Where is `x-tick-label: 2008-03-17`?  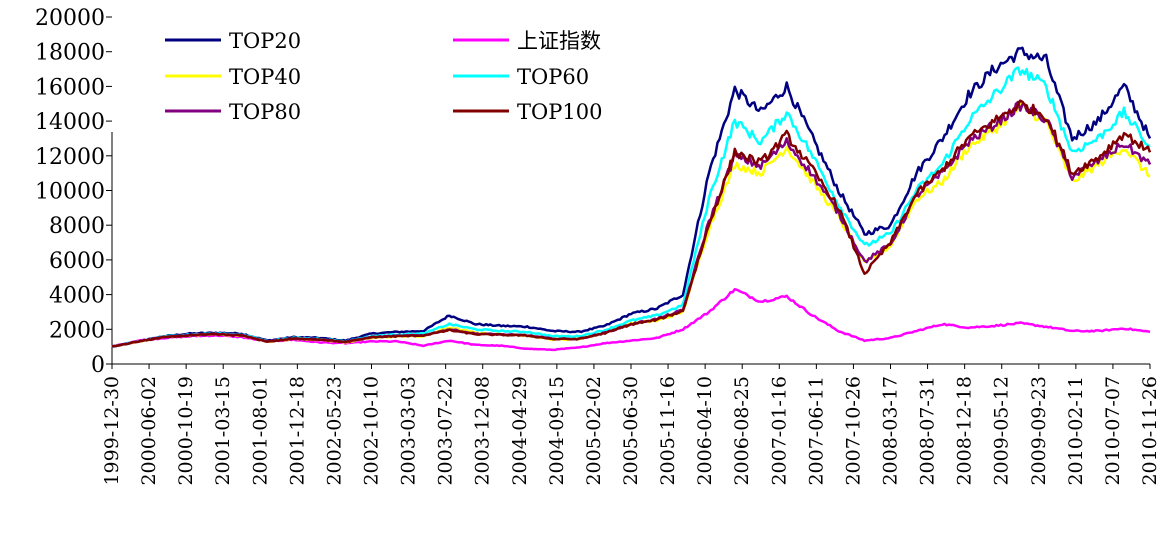 x-tick-label: 2008-03-17 is located at coordinates (891, 431).